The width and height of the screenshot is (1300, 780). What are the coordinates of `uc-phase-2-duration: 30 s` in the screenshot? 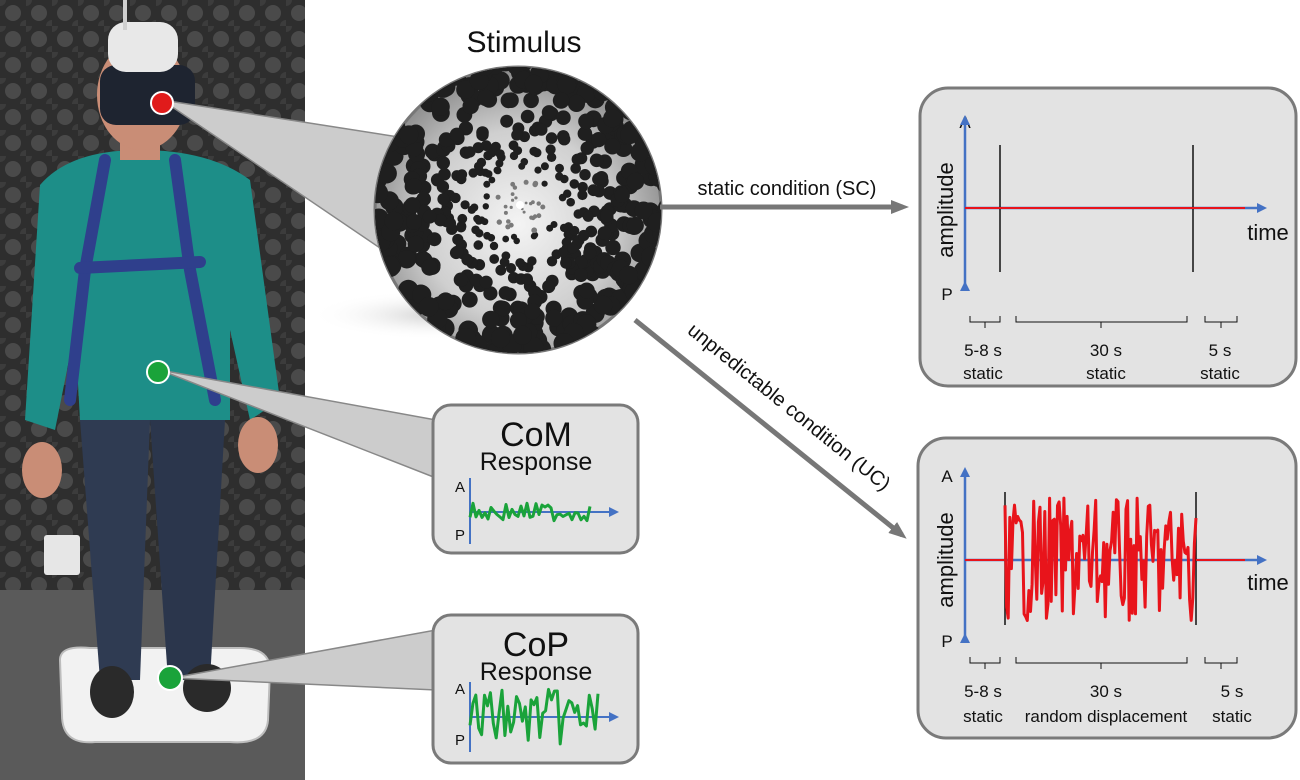 It's located at (1106, 691).